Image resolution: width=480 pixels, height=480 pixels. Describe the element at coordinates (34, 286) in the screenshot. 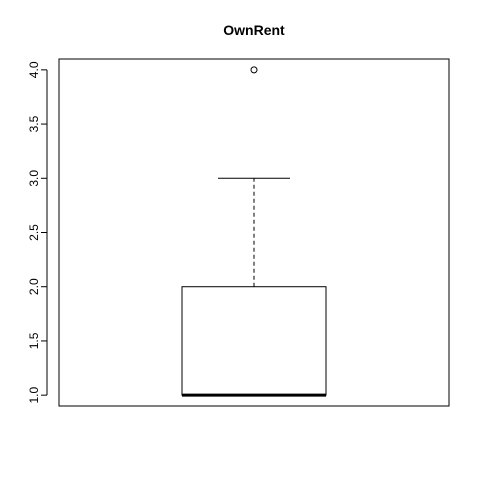

I see `y-tick-label: 2.0` at that location.